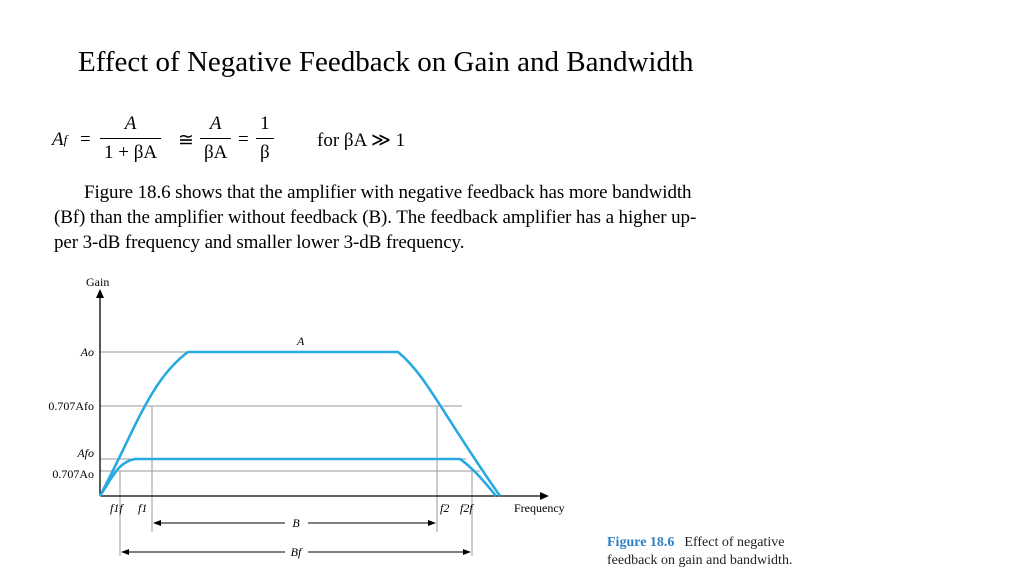 Image resolution: width=1024 pixels, height=576 pixels. I want to click on level-label-ao: Ao, so click(87, 352).